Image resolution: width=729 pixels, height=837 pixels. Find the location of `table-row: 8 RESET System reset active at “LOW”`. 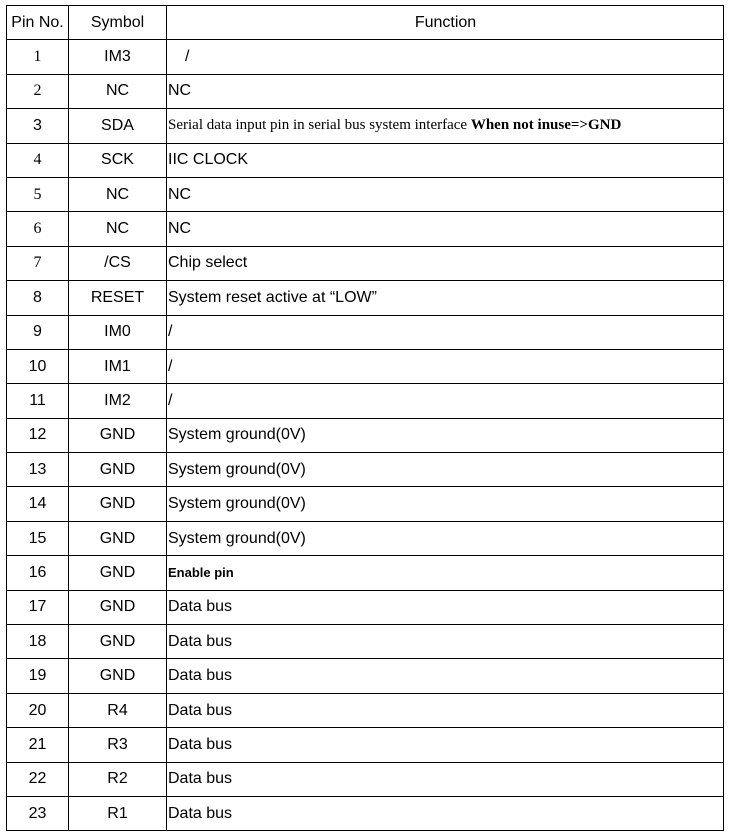

table-row: 8 RESET System reset active at “LOW” is located at coordinates (365, 298).